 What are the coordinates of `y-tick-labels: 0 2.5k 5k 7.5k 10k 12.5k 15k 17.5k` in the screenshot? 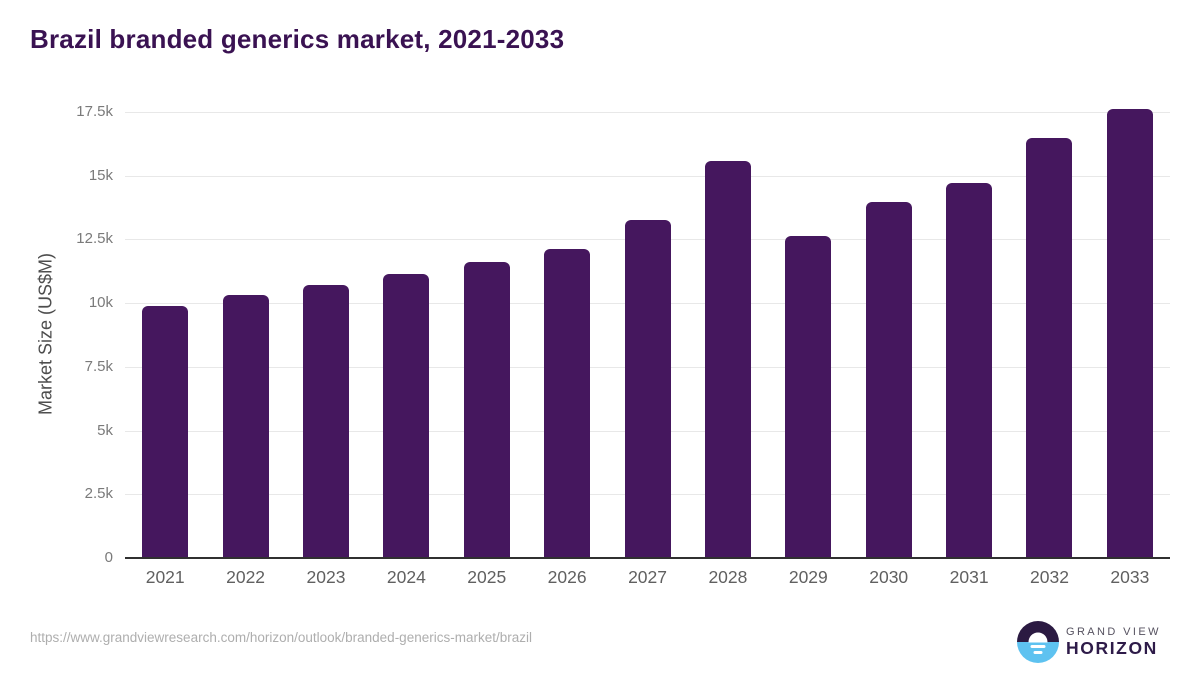 It's located at (82, 334).